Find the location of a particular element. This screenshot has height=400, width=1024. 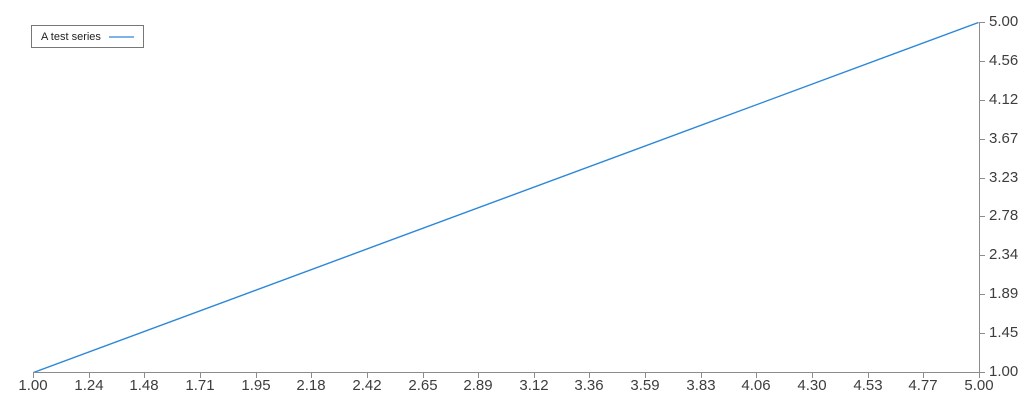

x-tick-label: 5.00 is located at coordinates (979, 385).